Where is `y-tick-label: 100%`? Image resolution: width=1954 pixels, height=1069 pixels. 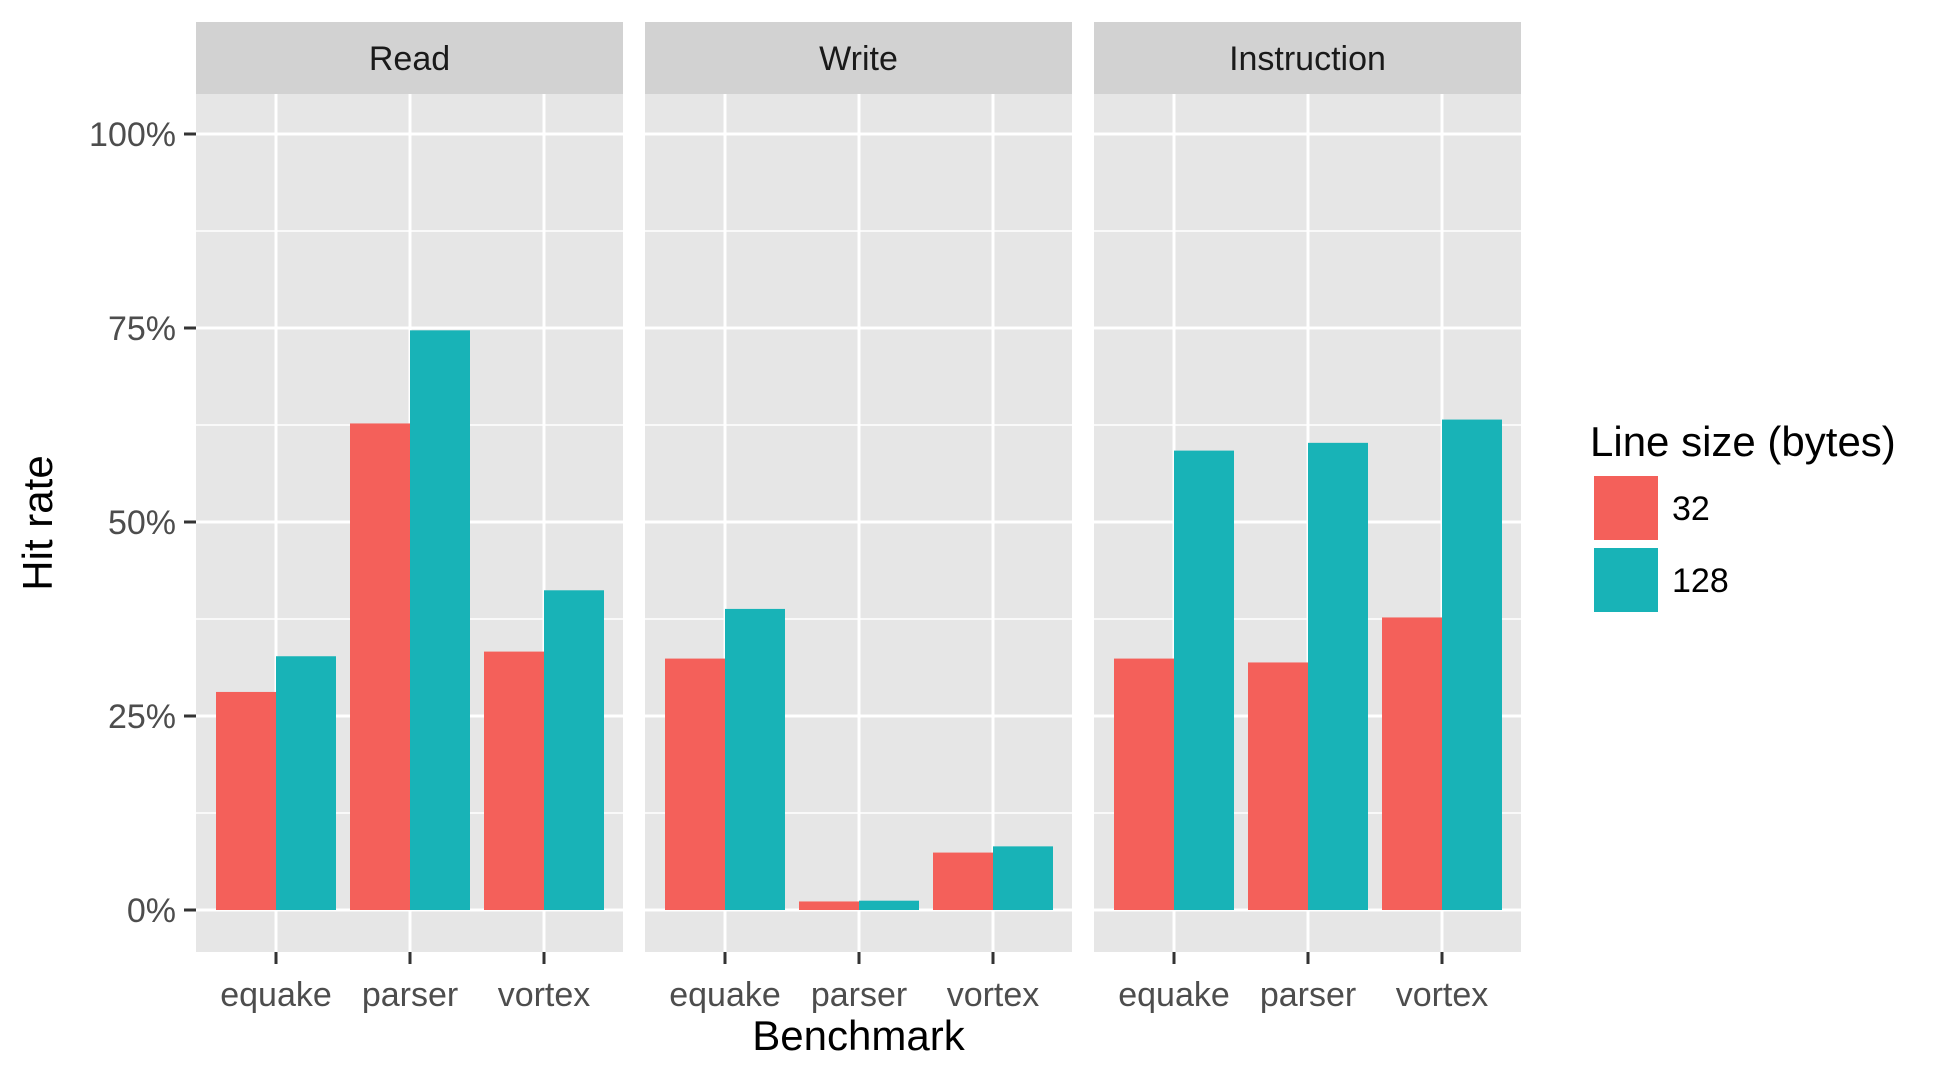 y-tick-label: 100% is located at coordinates (132, 135).